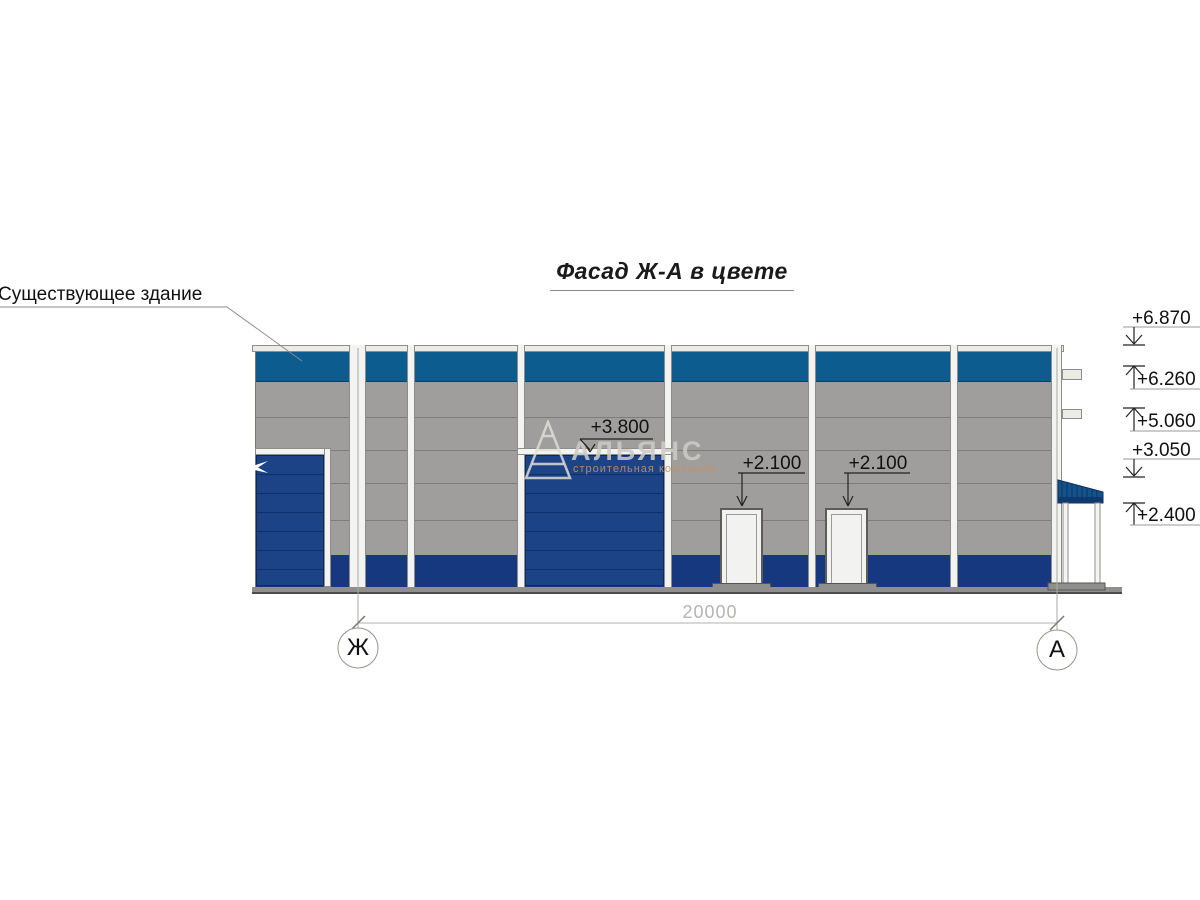  I want to click on watermark-subtitle: строительная компания, so click(644, 469).